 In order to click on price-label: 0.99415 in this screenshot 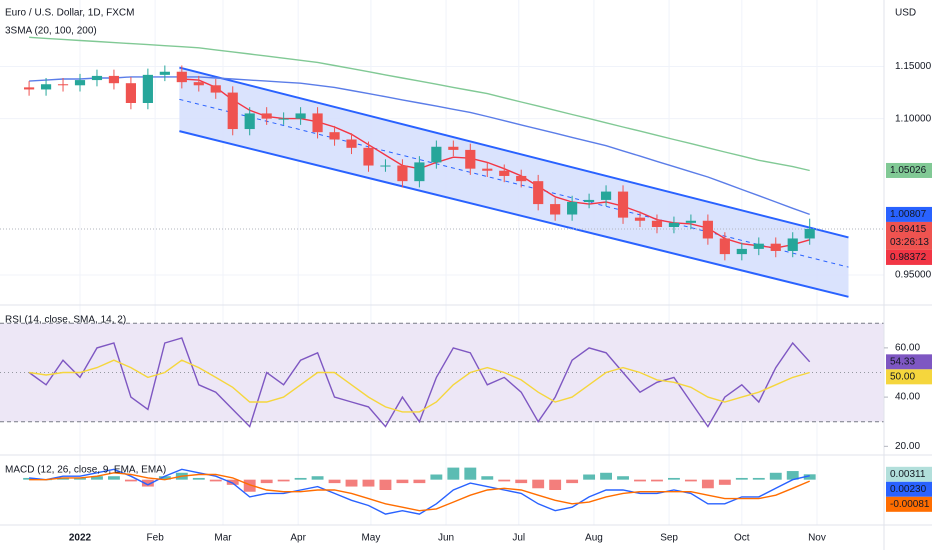, I will do `click(908, 229)`.